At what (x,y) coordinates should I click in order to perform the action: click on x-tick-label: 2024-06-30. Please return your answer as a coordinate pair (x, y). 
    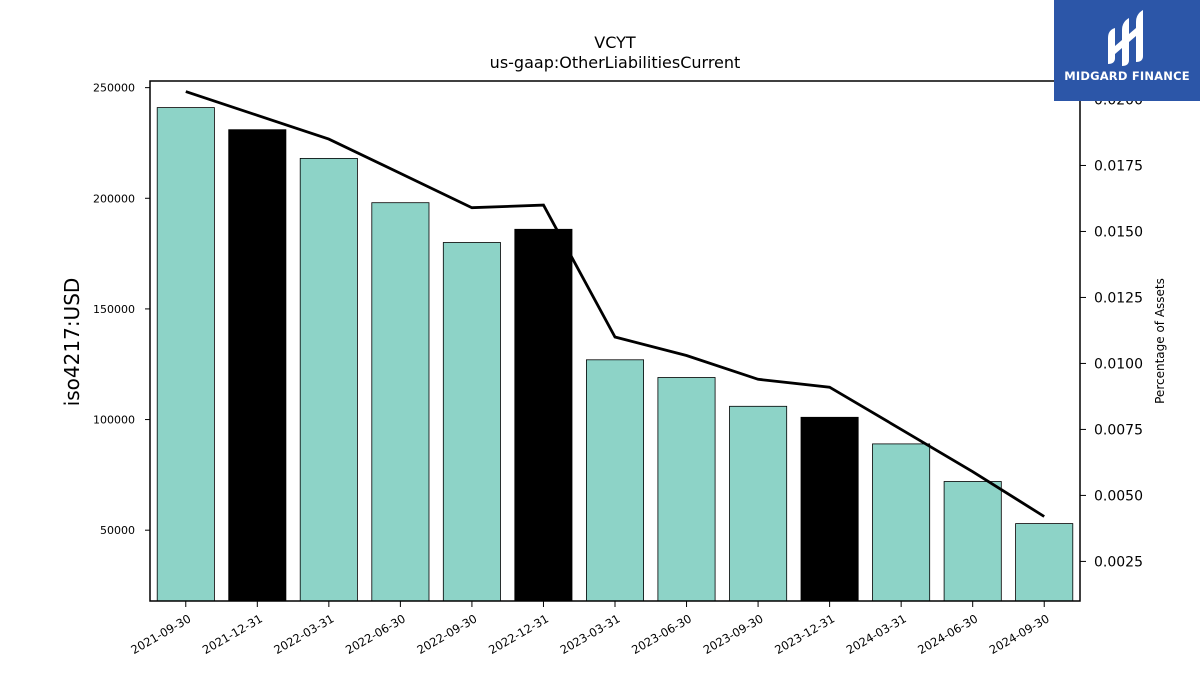
    Looking at the image, I should click on (947, 634).